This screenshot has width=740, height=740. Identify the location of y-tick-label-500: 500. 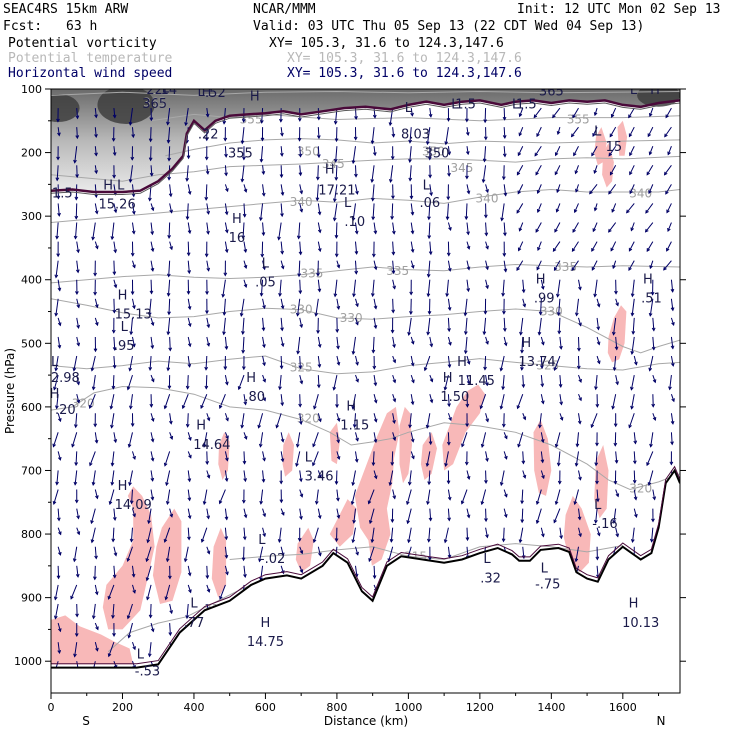
(31, 343).